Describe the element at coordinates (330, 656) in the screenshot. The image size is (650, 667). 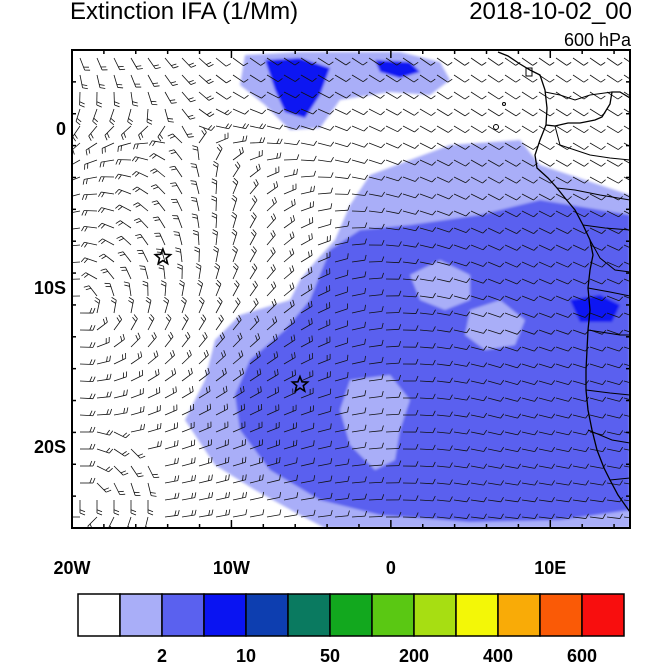
I see `colorbar-label: 50` at that location.